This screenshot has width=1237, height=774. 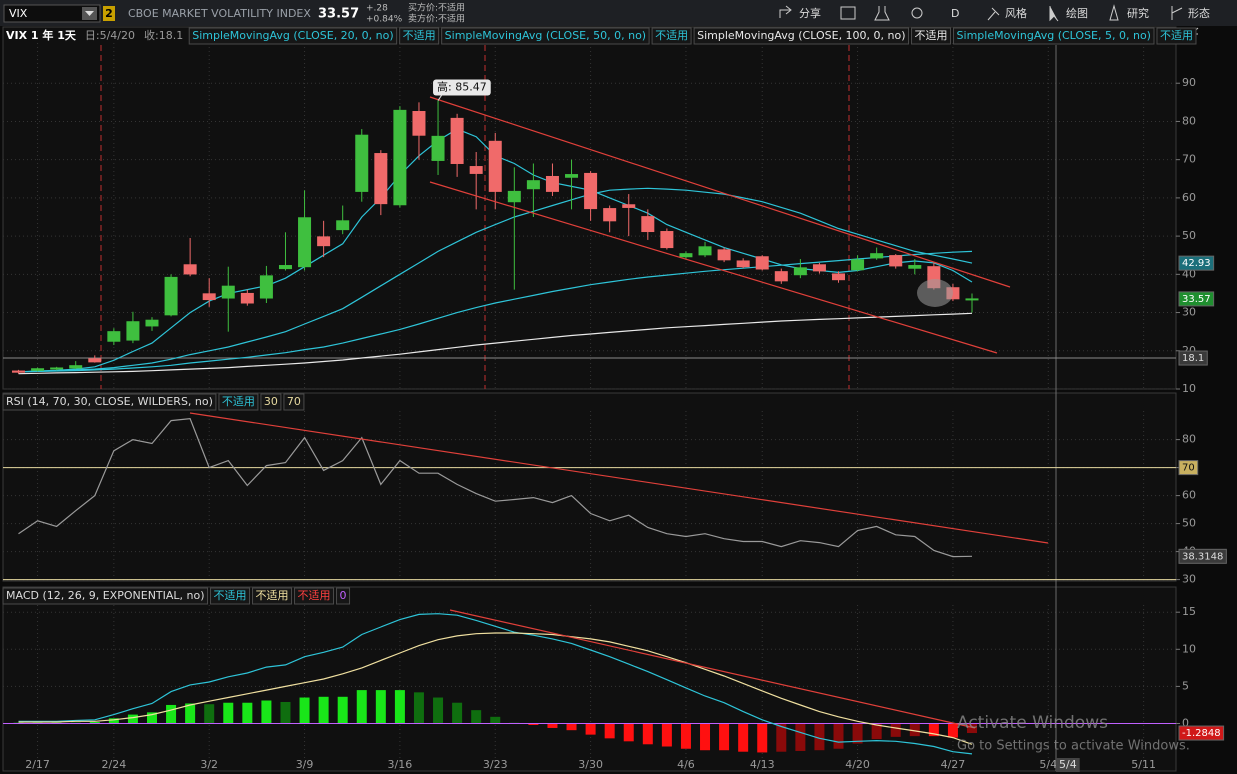 What do you see at coordinates (955, 13) in the screenshot?
I see `toolbar-button: D` at bounding box center [955, 13].